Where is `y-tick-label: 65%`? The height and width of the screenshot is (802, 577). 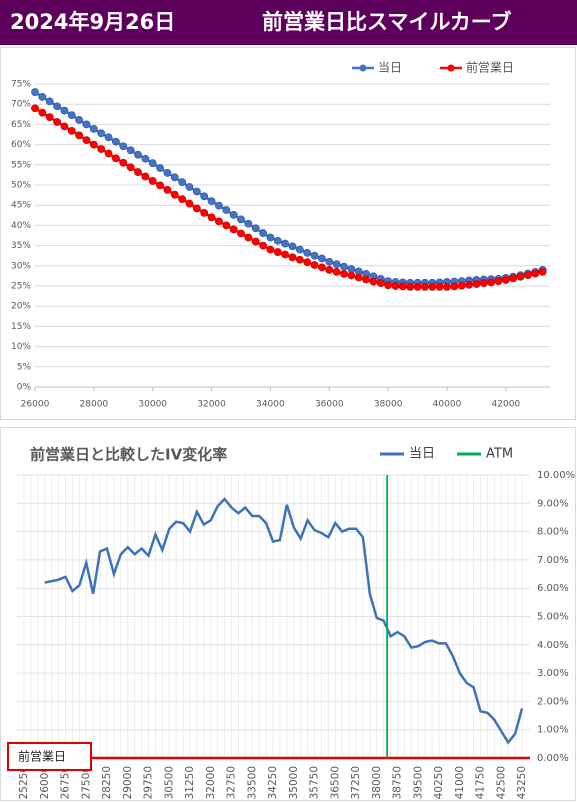 y-tick-label: 65% is located at coordinates (21, 125).